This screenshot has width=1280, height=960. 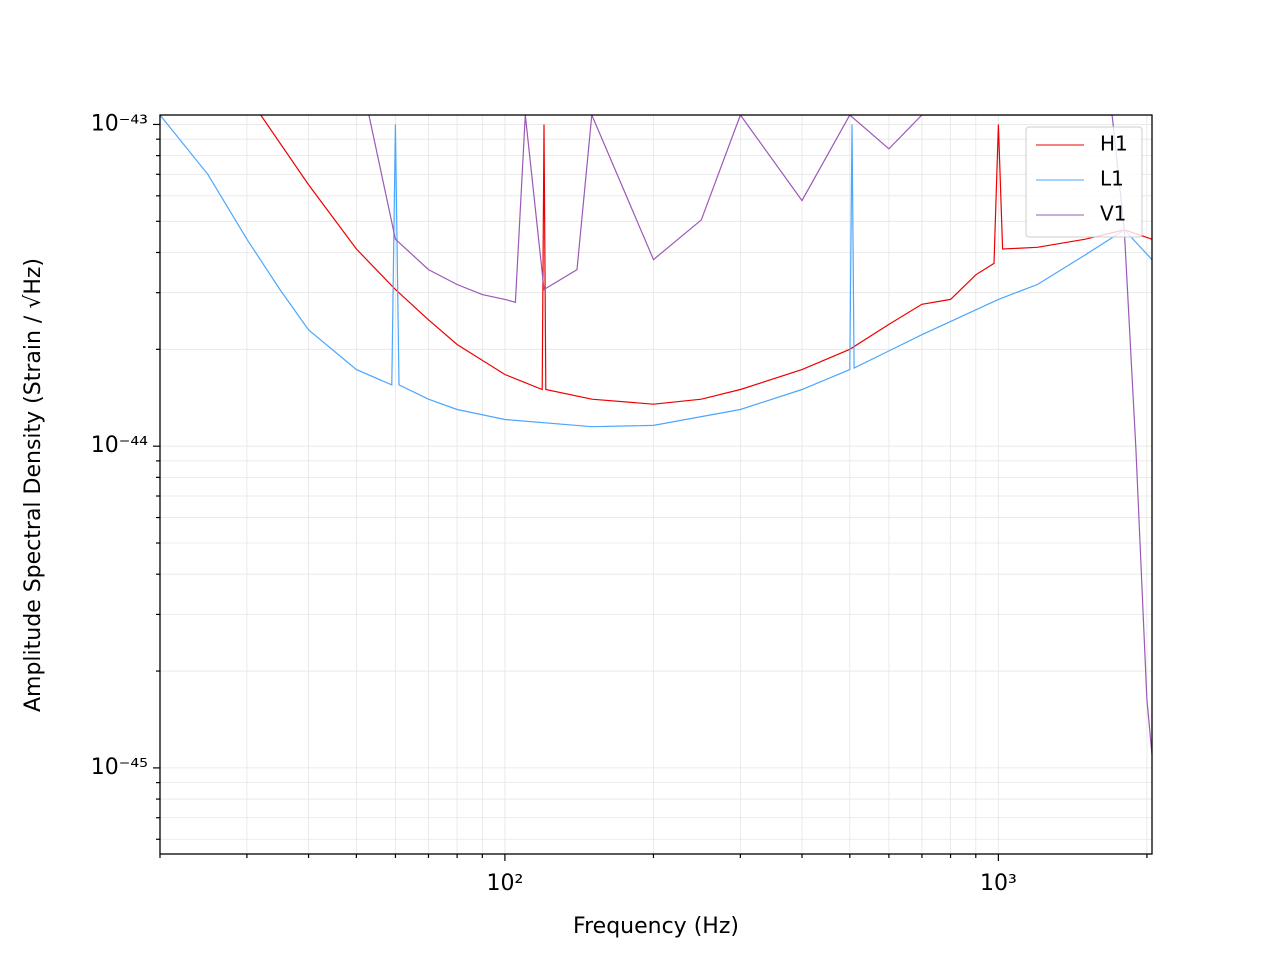 I want to click on legend-label: H1, so click(x=1114, y=144).